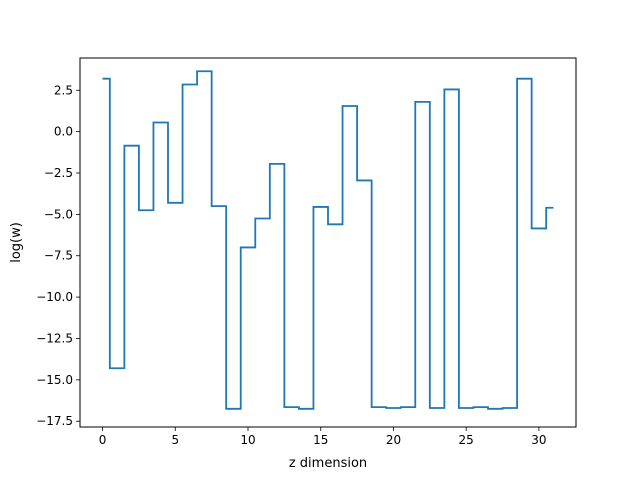  I want to click on y-axis-label: log(w), so click(16, 242).